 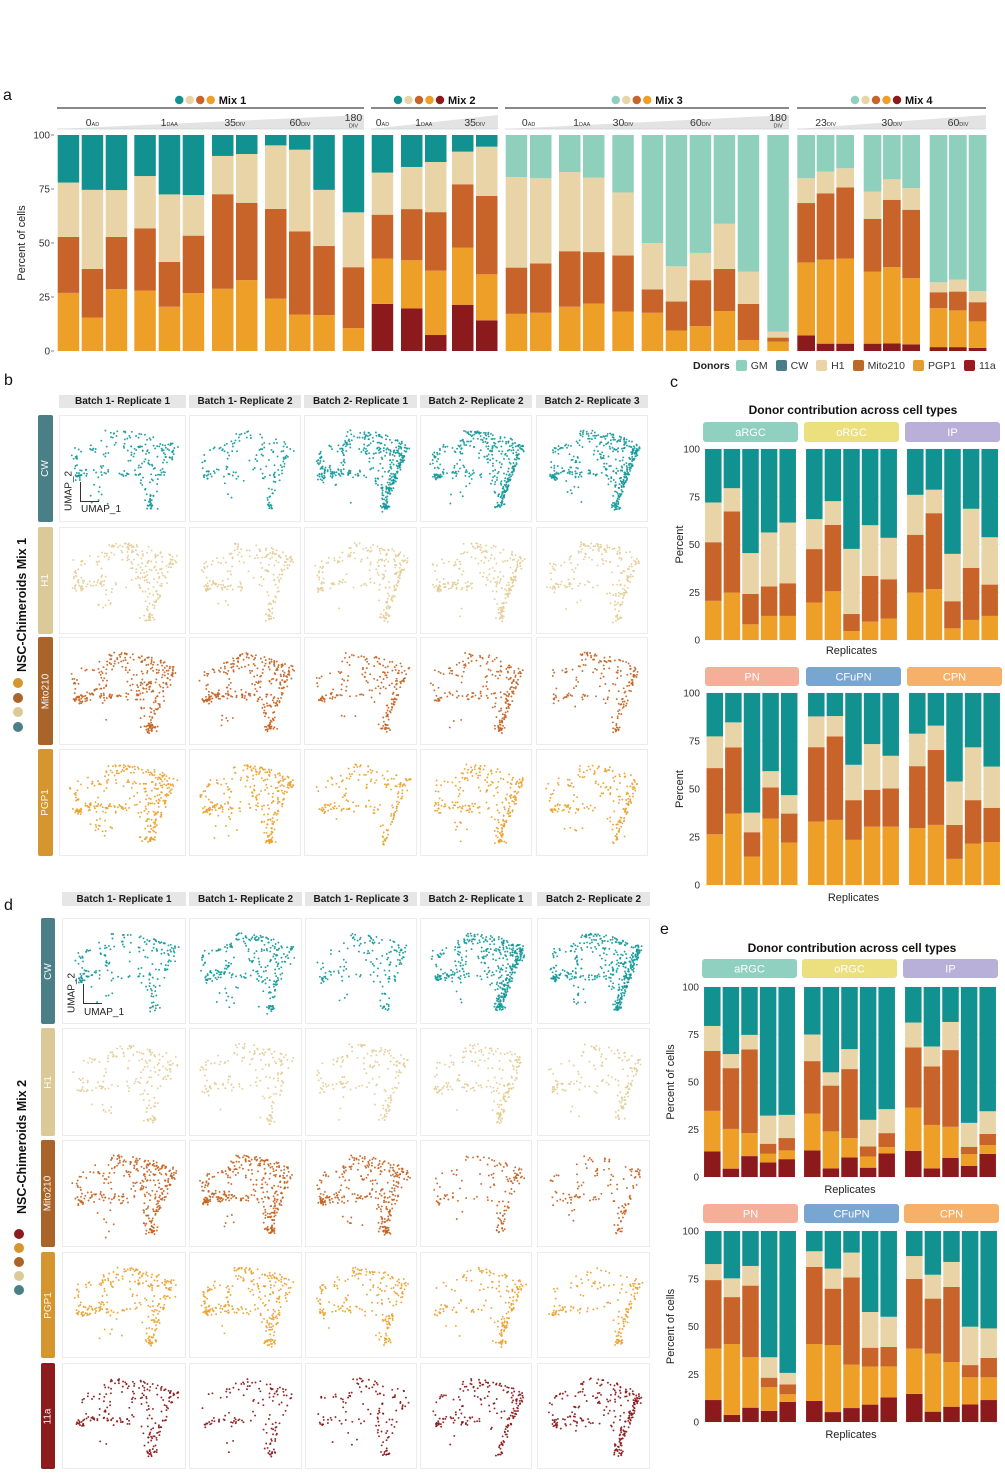 What do you see at coordinates (247, 582) in the screenshot?
I see `umap-scatter` at bounding box center [247, 582].